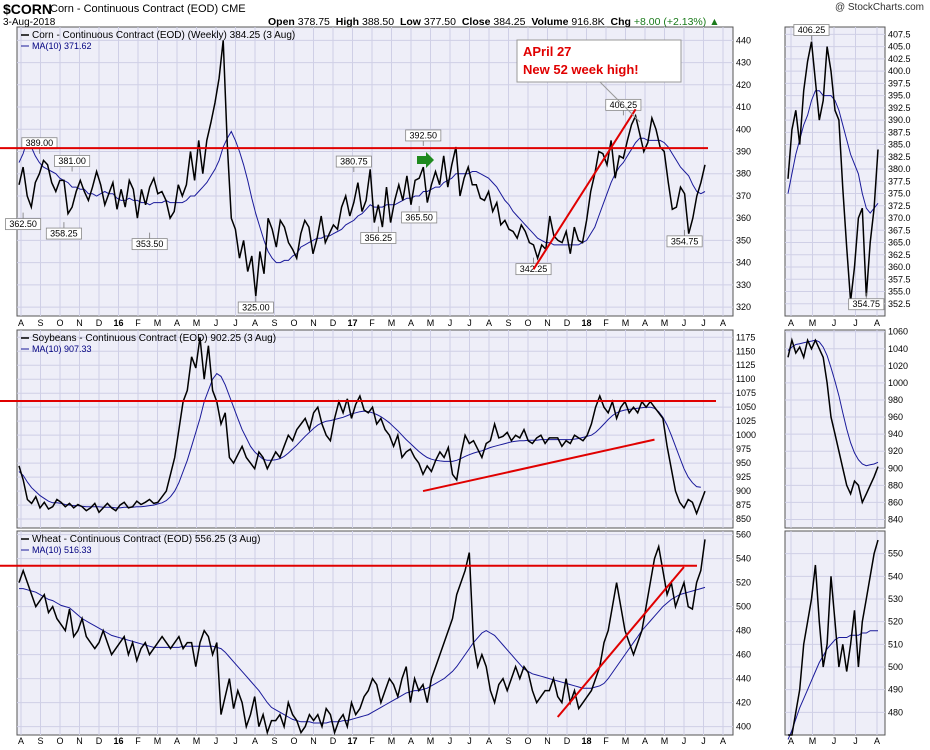  What do you see at coordinates (743, 463) in the screenshot?
I see `y-tick-label: 950` at bounding box center [743, 463].